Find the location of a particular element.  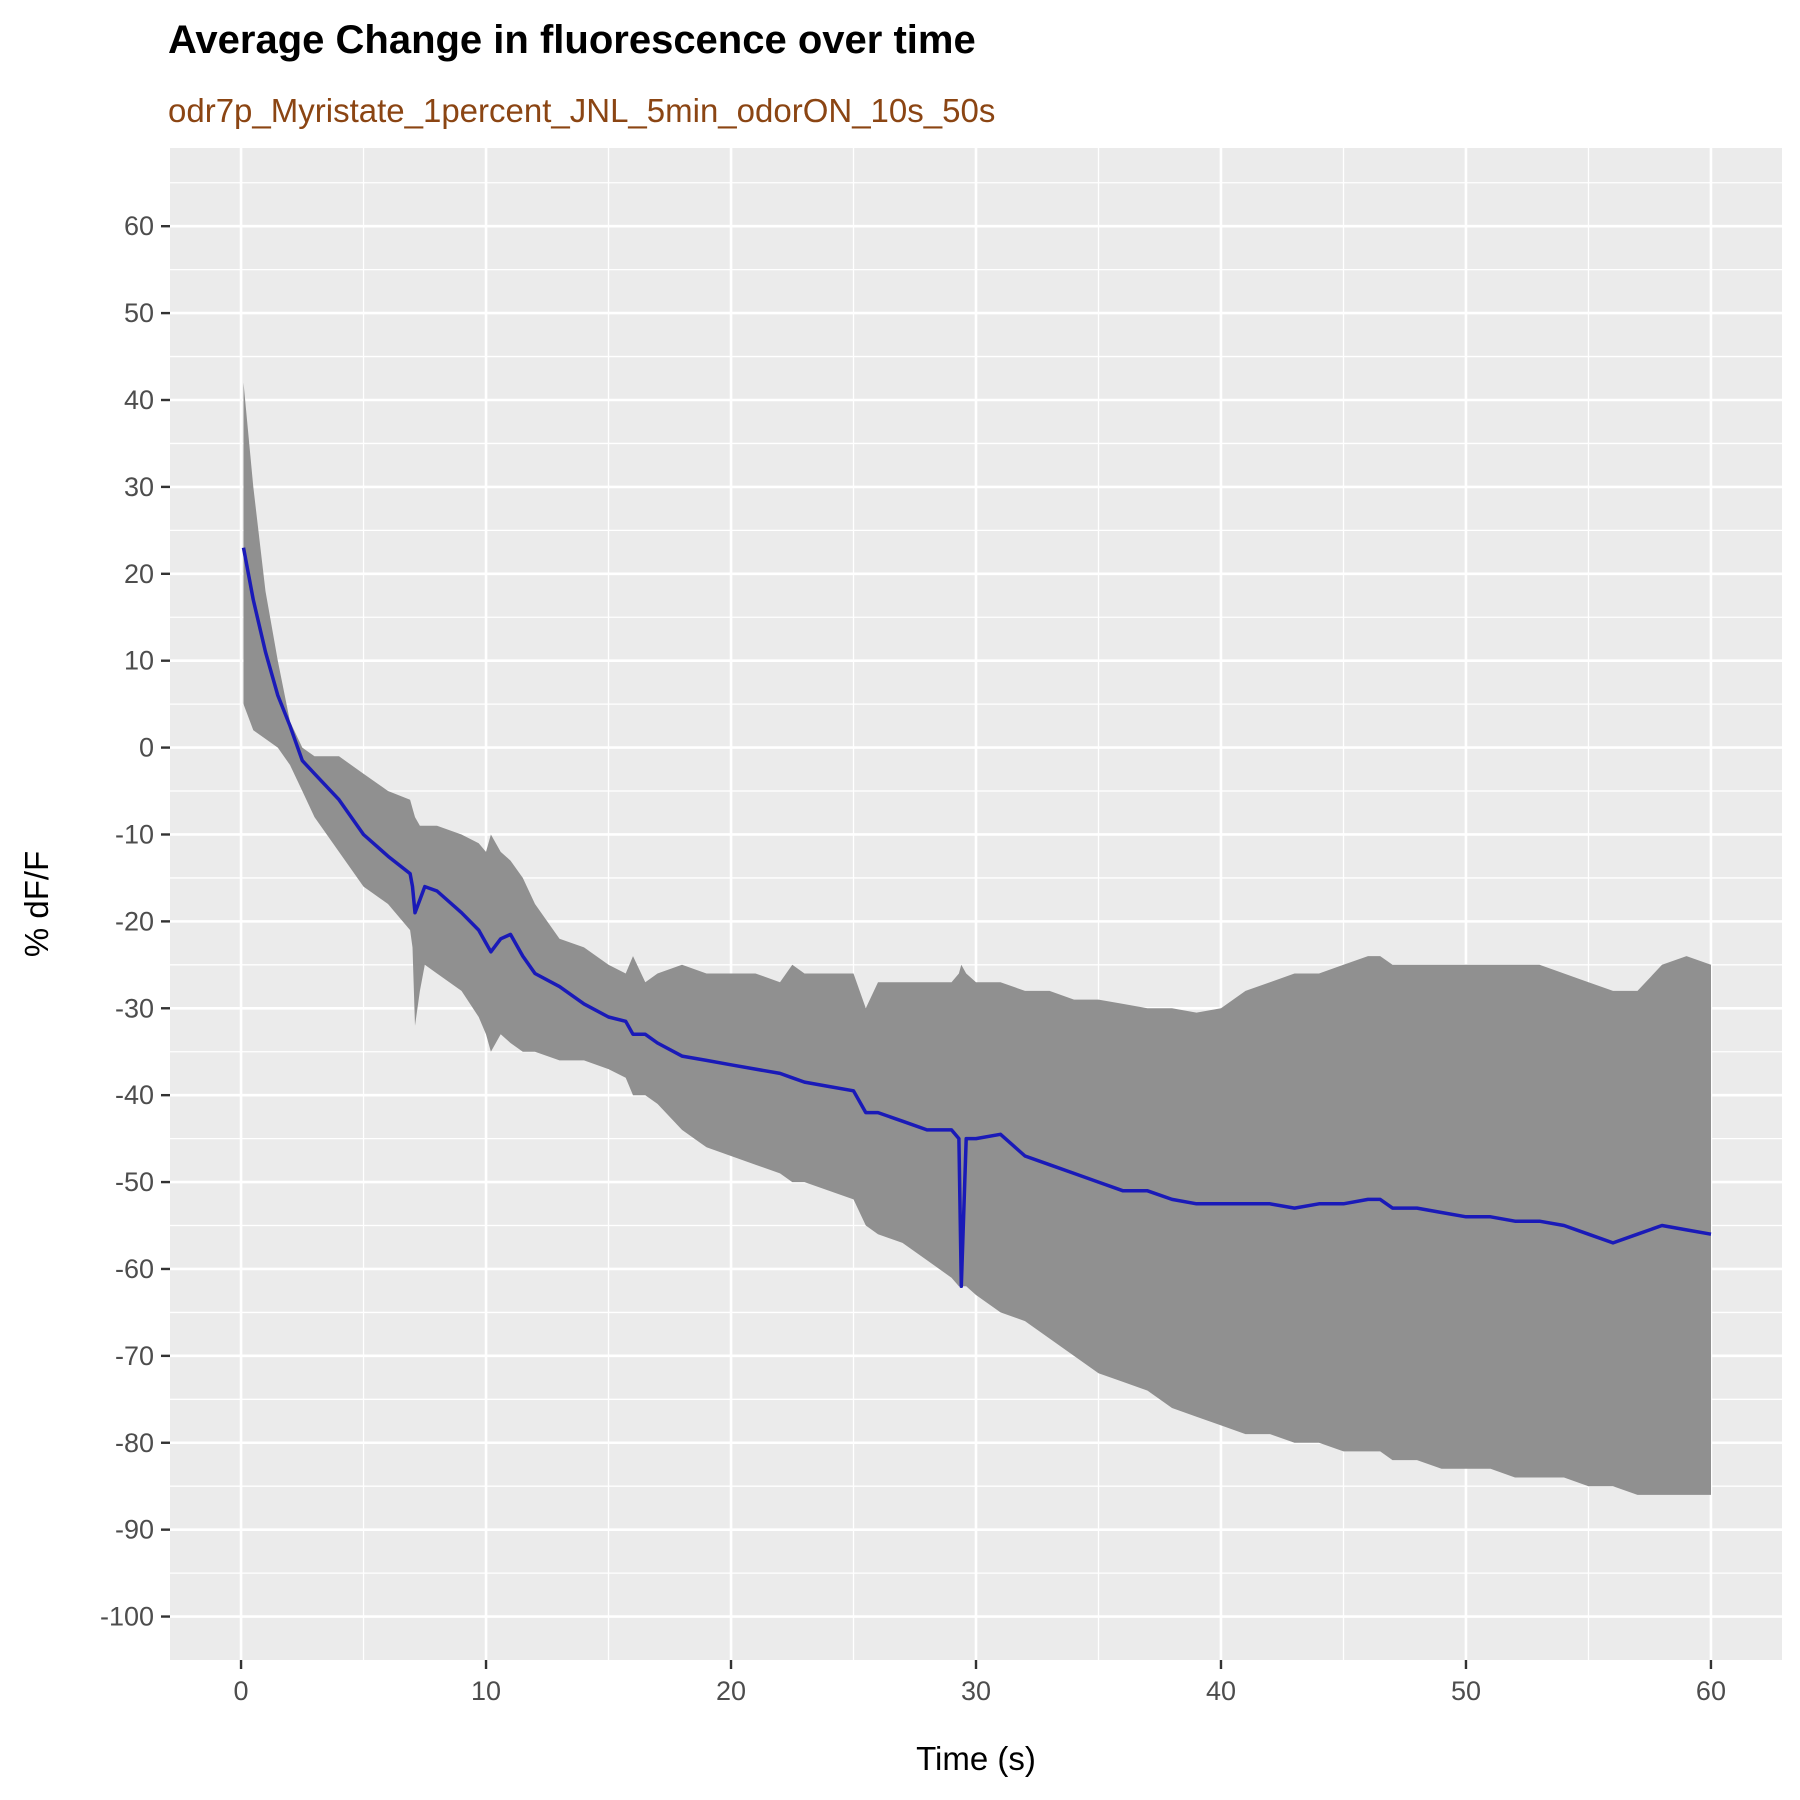

y-axis-title: % dF/F is located at coordinates (36, 904).